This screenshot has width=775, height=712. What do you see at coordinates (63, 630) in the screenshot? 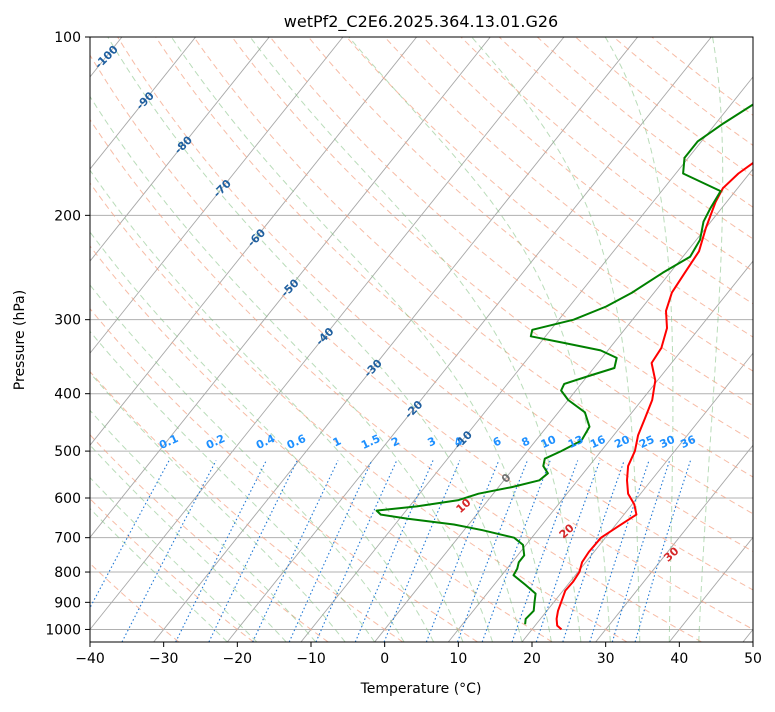
I see `y-tick-label: 1000` at bounding box center [63, 630].